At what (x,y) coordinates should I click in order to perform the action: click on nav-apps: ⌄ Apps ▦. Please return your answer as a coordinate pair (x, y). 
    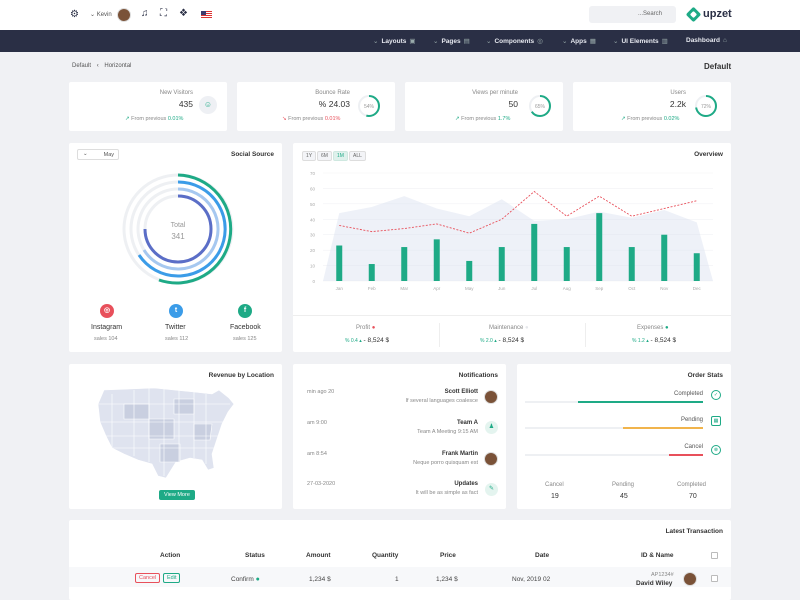
    Looking at the image, I should click on (579, 41).